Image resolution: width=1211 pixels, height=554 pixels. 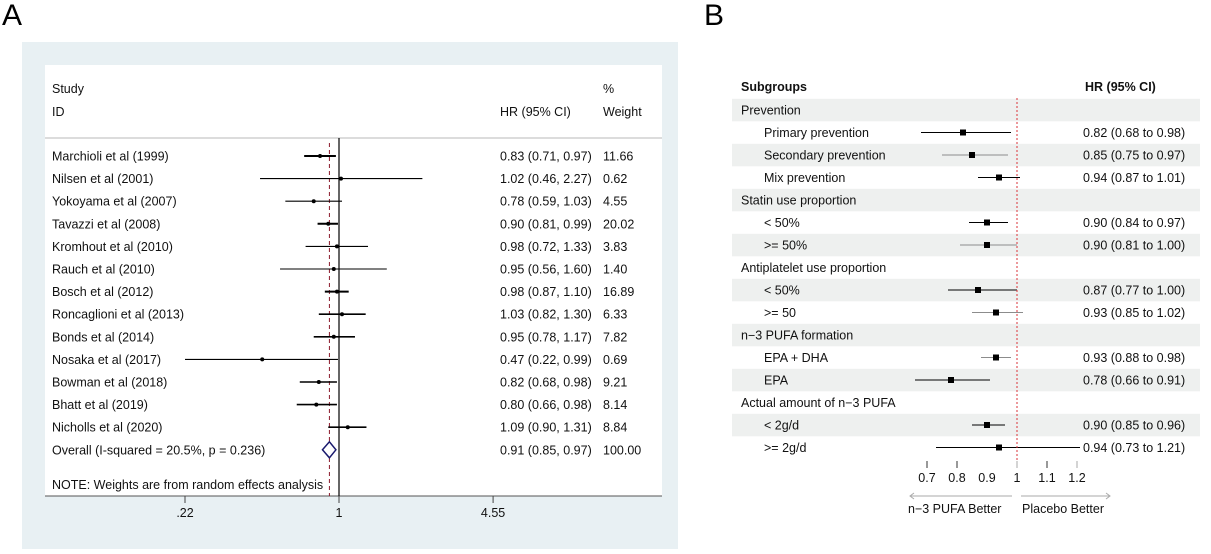 I want to click on study-hr-ci: 0.83 (0.71, 0.97), so click(x=546, y=157).